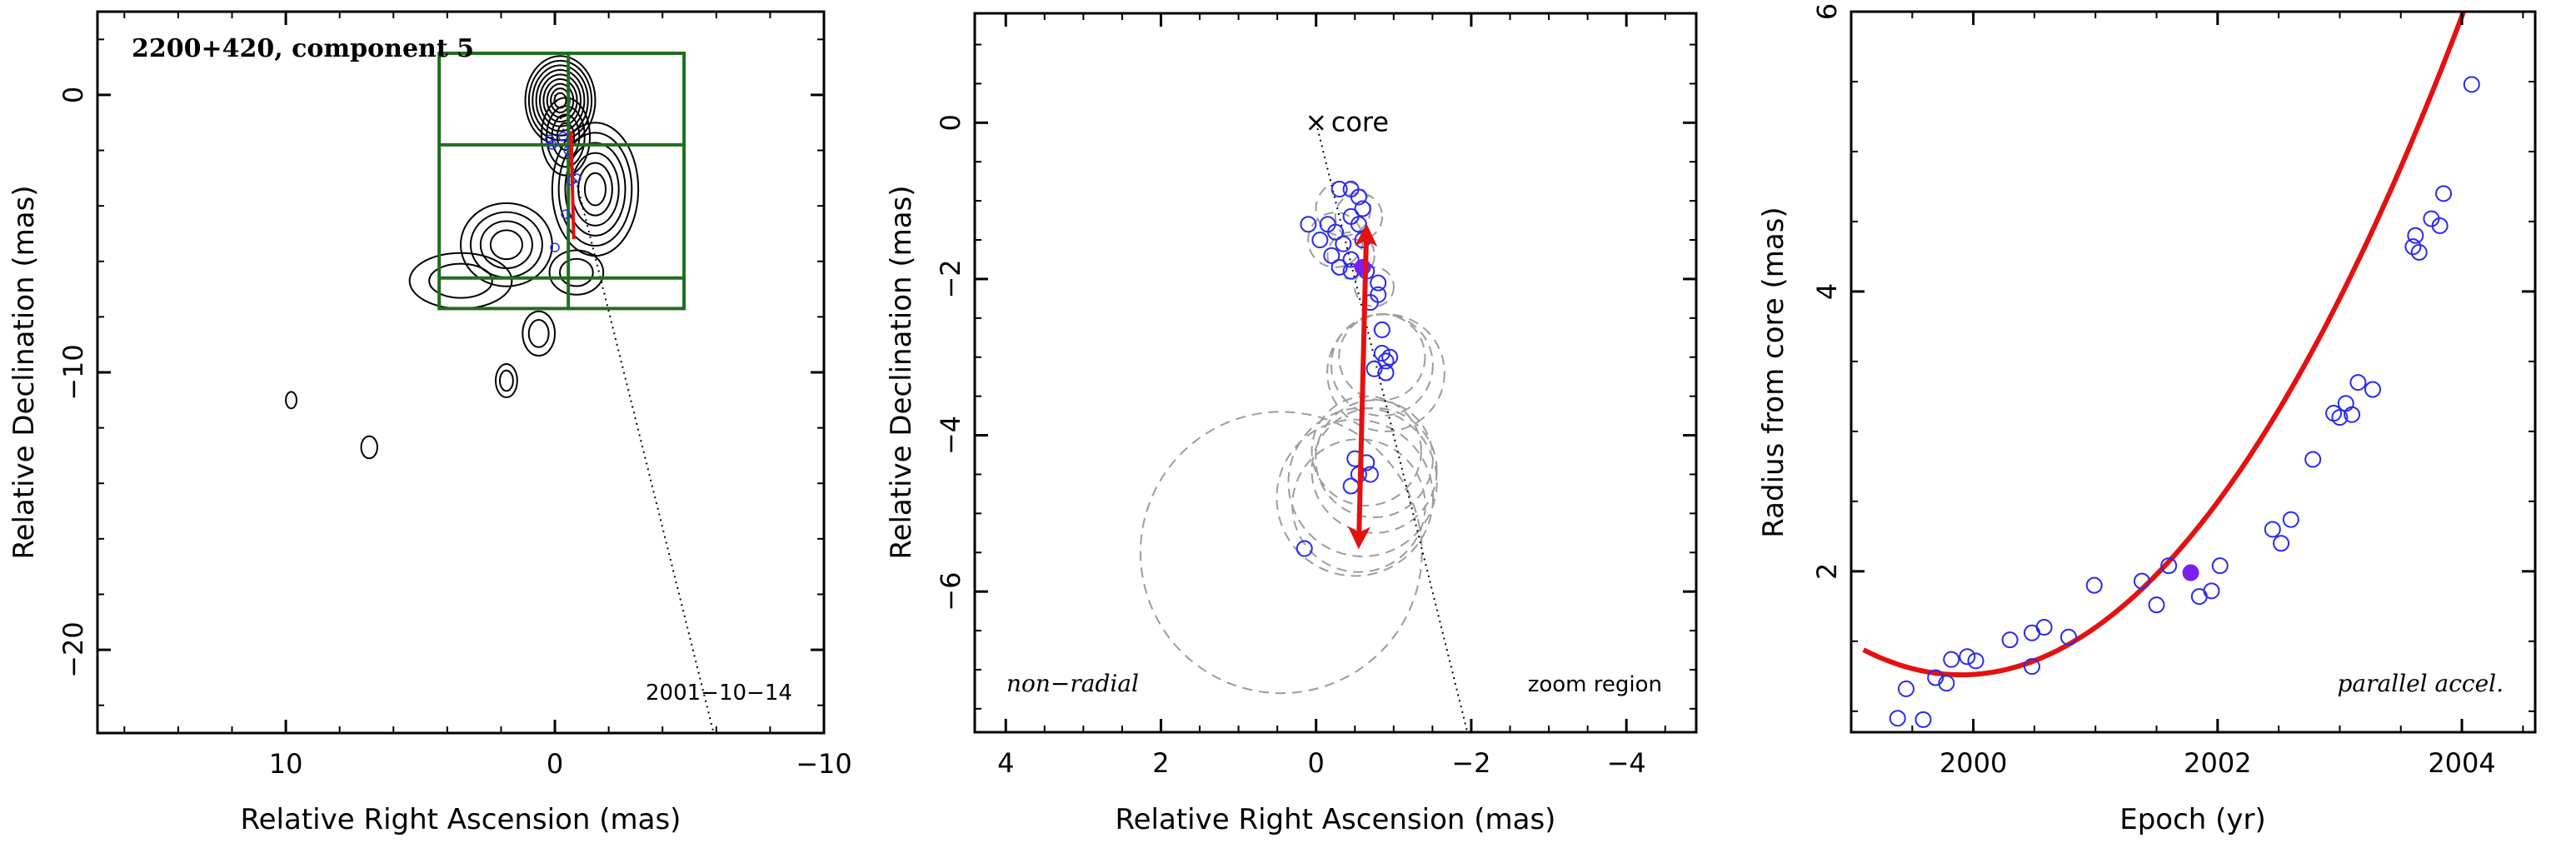 The width and height of the screenshot is (2576, 843). What do you see at coordinates (2217, 763) in the screenshot?
I see `x-tick-label: 2002` at bounding box center [2217, 763].